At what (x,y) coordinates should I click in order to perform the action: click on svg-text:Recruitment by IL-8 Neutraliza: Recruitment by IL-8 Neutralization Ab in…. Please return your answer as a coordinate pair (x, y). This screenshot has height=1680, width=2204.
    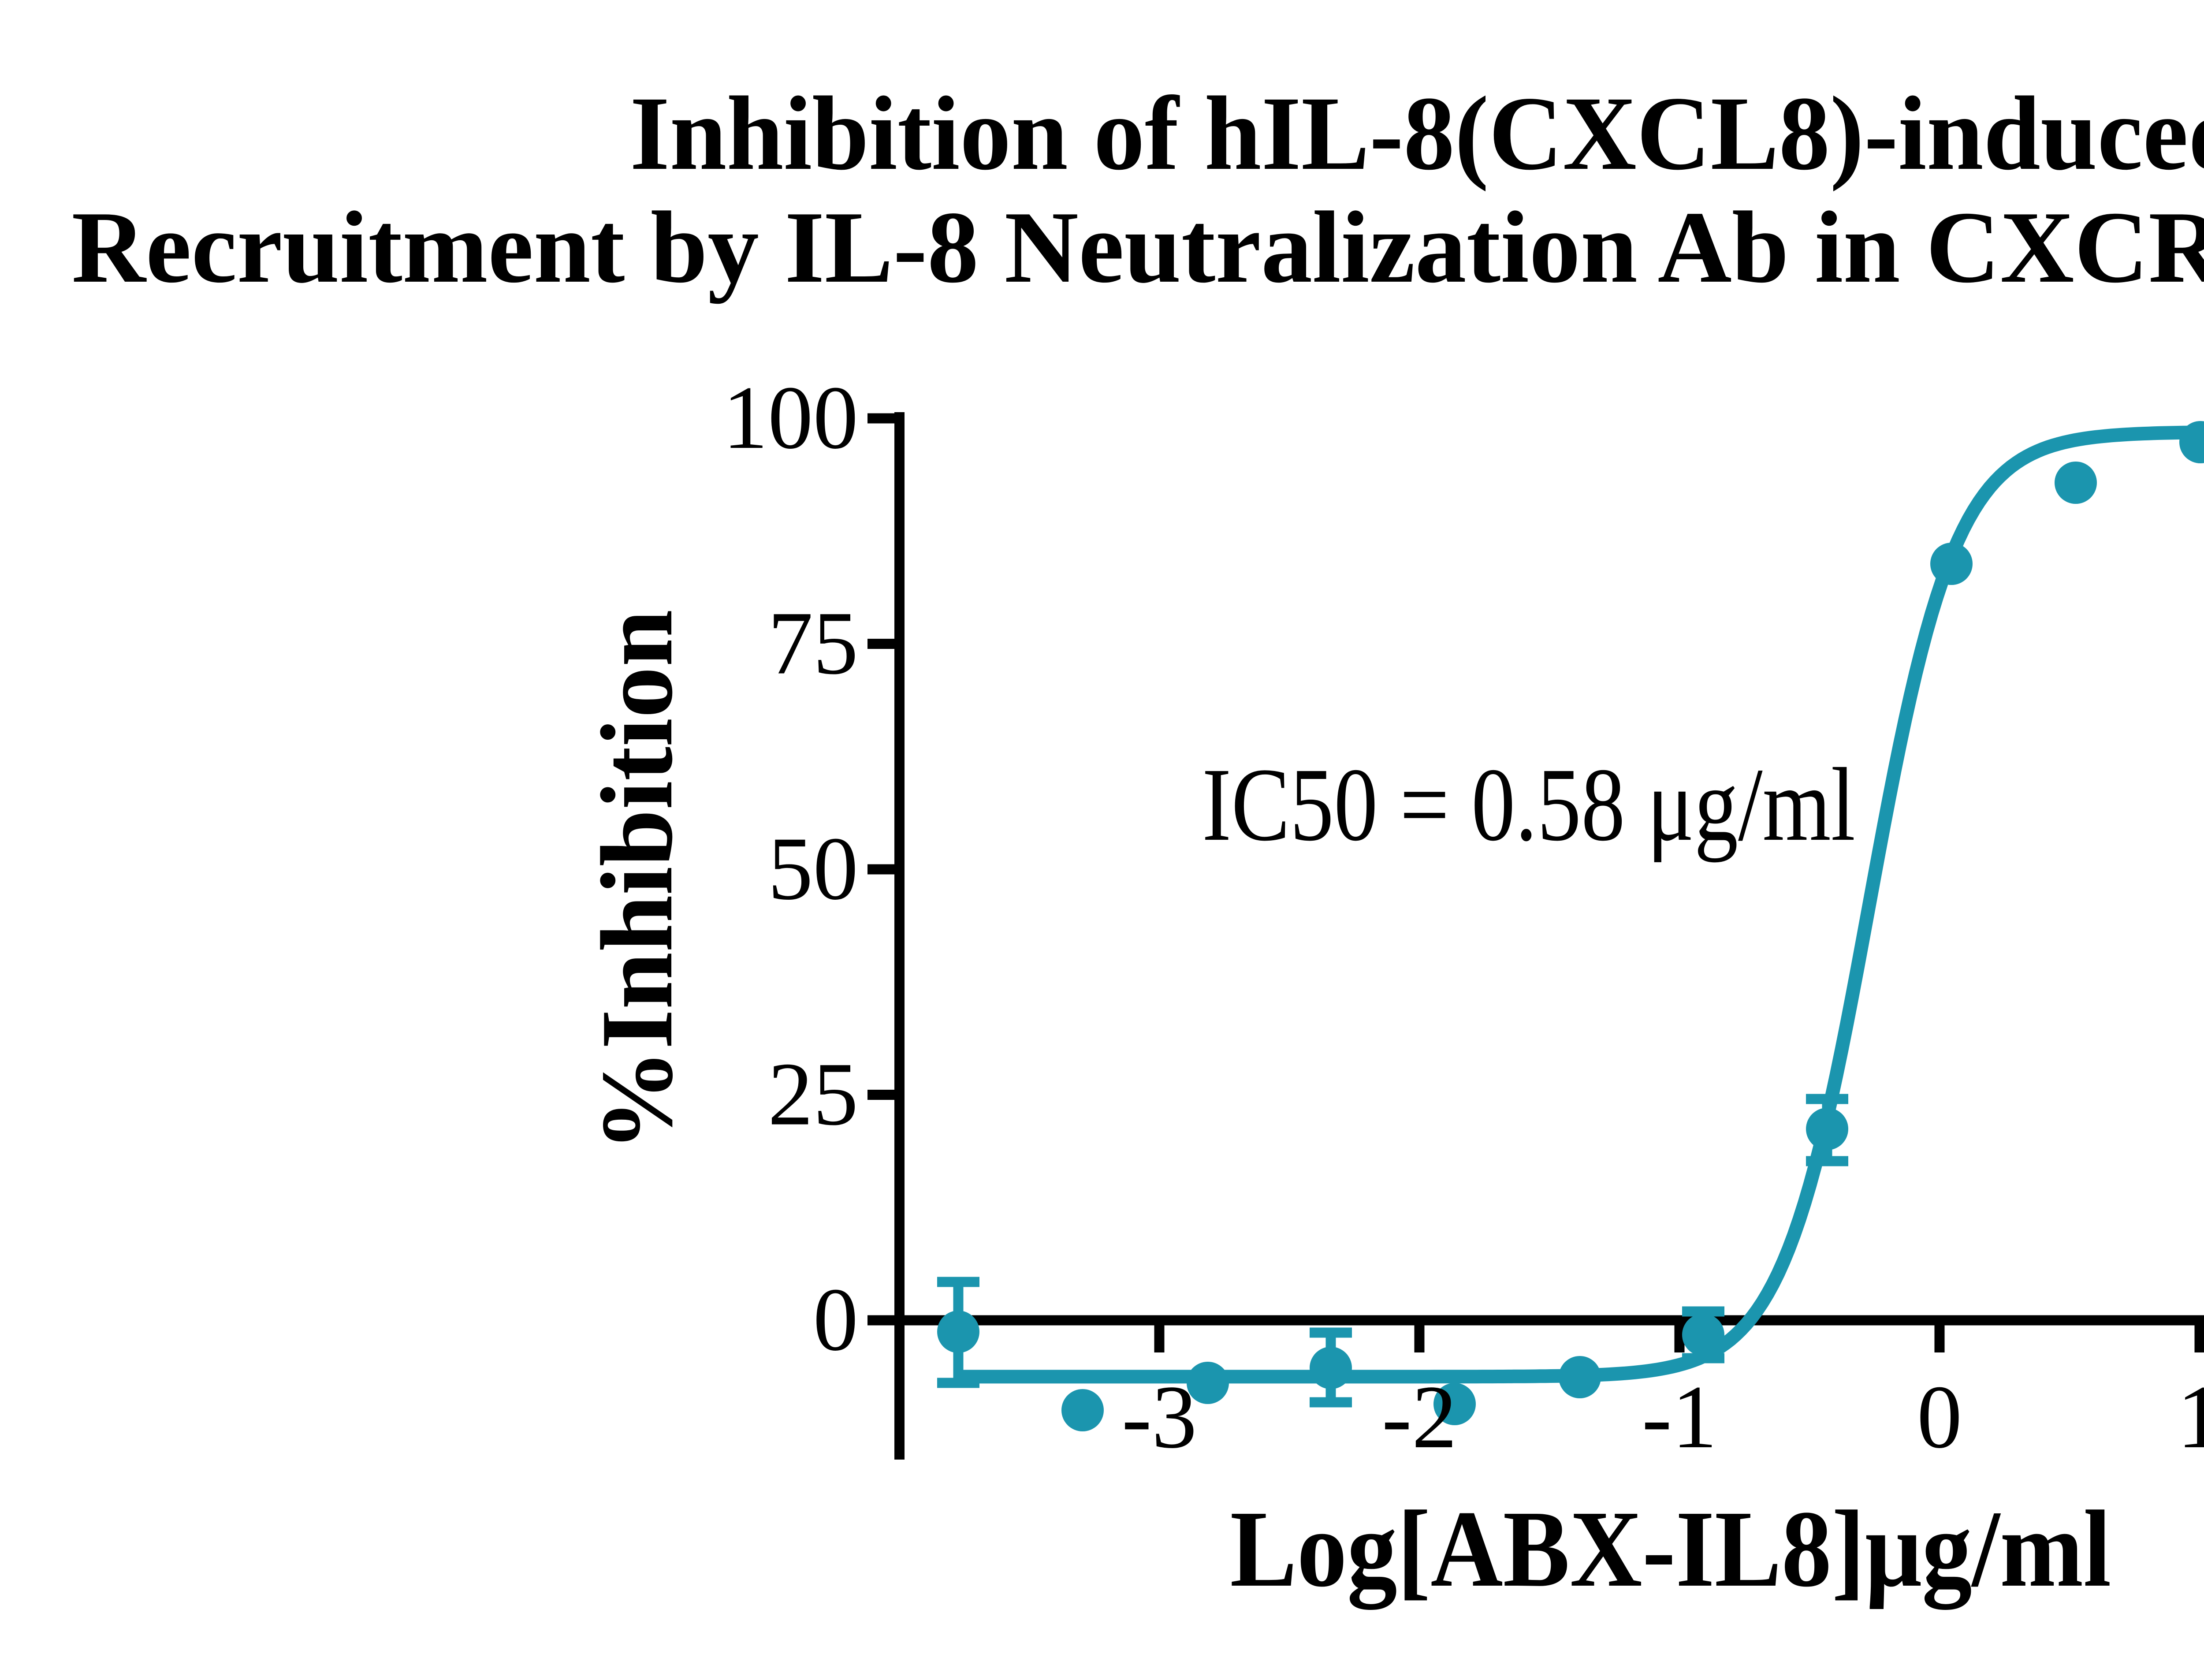
    Looking at the image, I should click on (1138, 247).